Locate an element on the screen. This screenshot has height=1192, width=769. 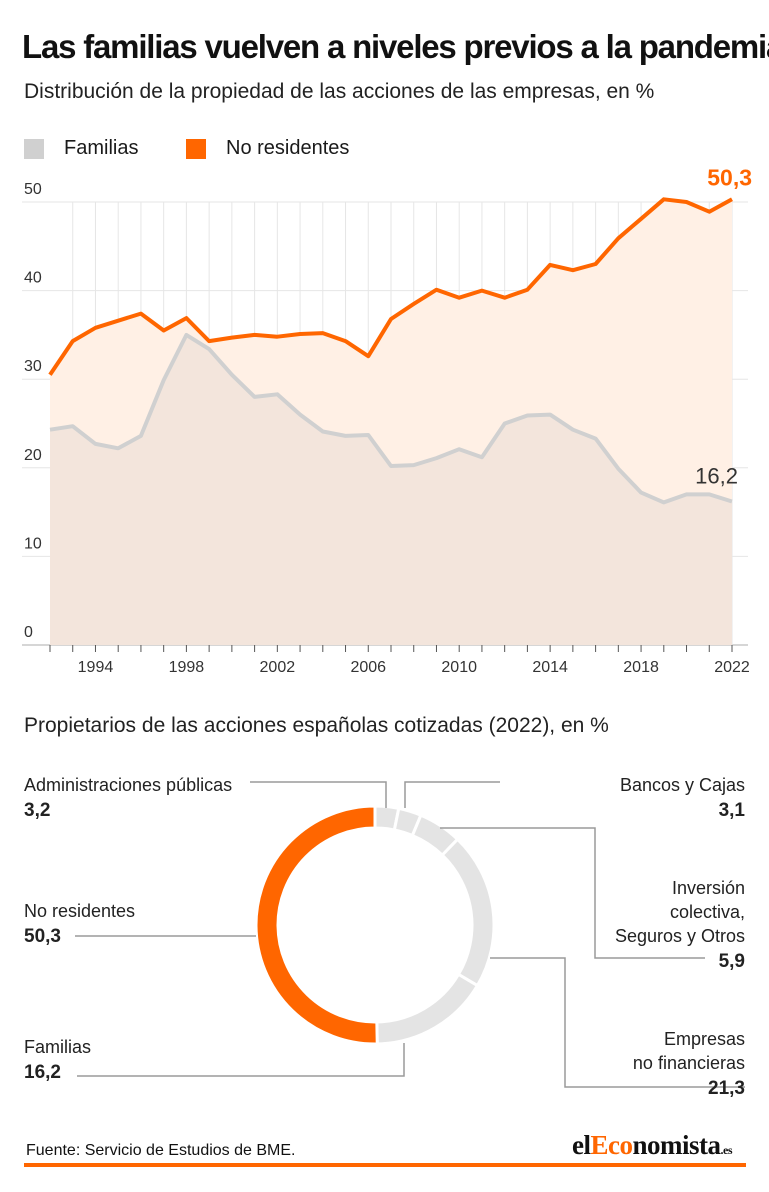
x-tick-label: 1998 is located at coordinates (187, 667).